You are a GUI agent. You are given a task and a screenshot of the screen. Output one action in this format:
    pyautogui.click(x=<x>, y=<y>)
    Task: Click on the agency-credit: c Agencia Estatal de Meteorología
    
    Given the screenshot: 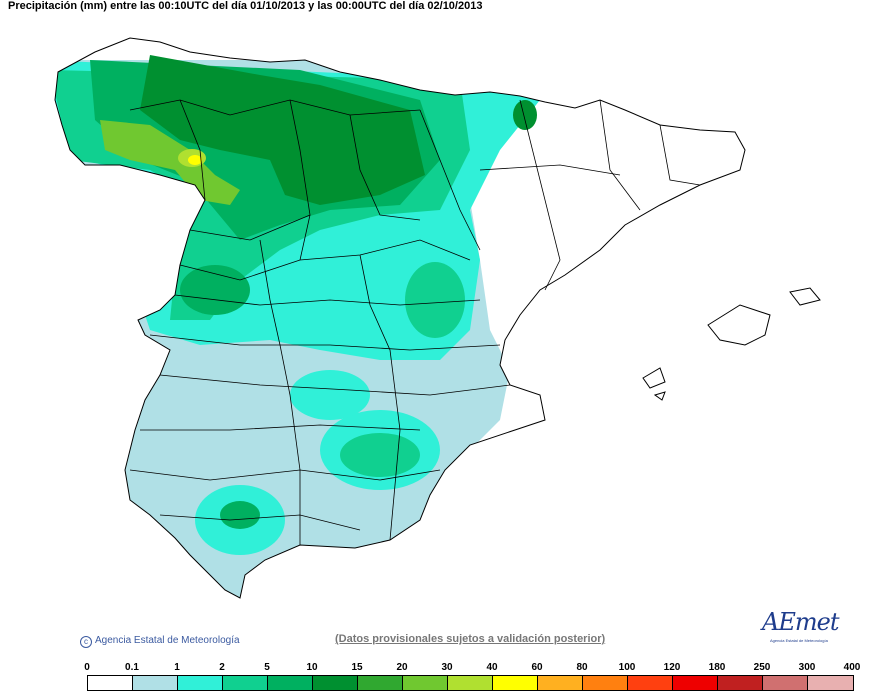 What is the action you would take?
    pyautogui.click(x=160, y=641)
    